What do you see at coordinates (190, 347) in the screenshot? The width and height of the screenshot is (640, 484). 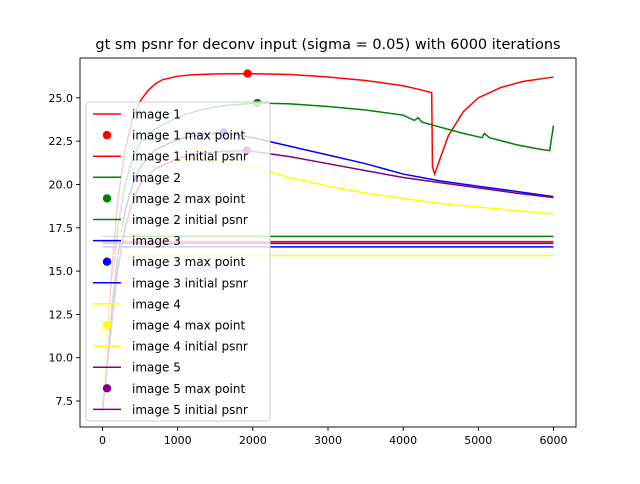 I see `legend-image-4-initial-psnr-label: image 4 initial psnr` at bounding box center [190, 347].